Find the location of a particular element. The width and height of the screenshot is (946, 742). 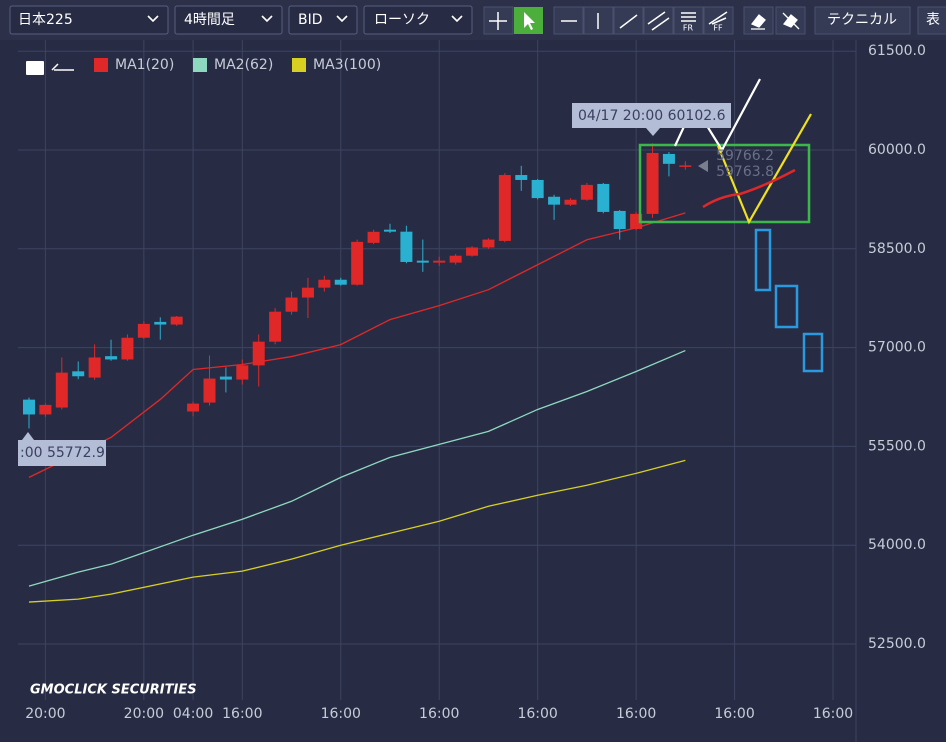

price-type: BID is located at coordinates (310, 20).